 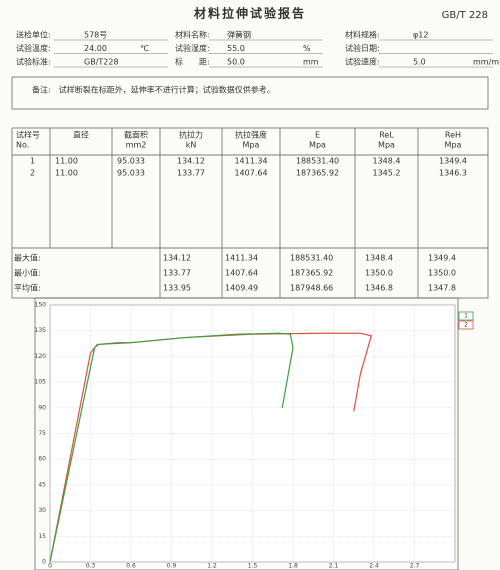 I want to click on legend-label: 2, so click(x=466, y=325).